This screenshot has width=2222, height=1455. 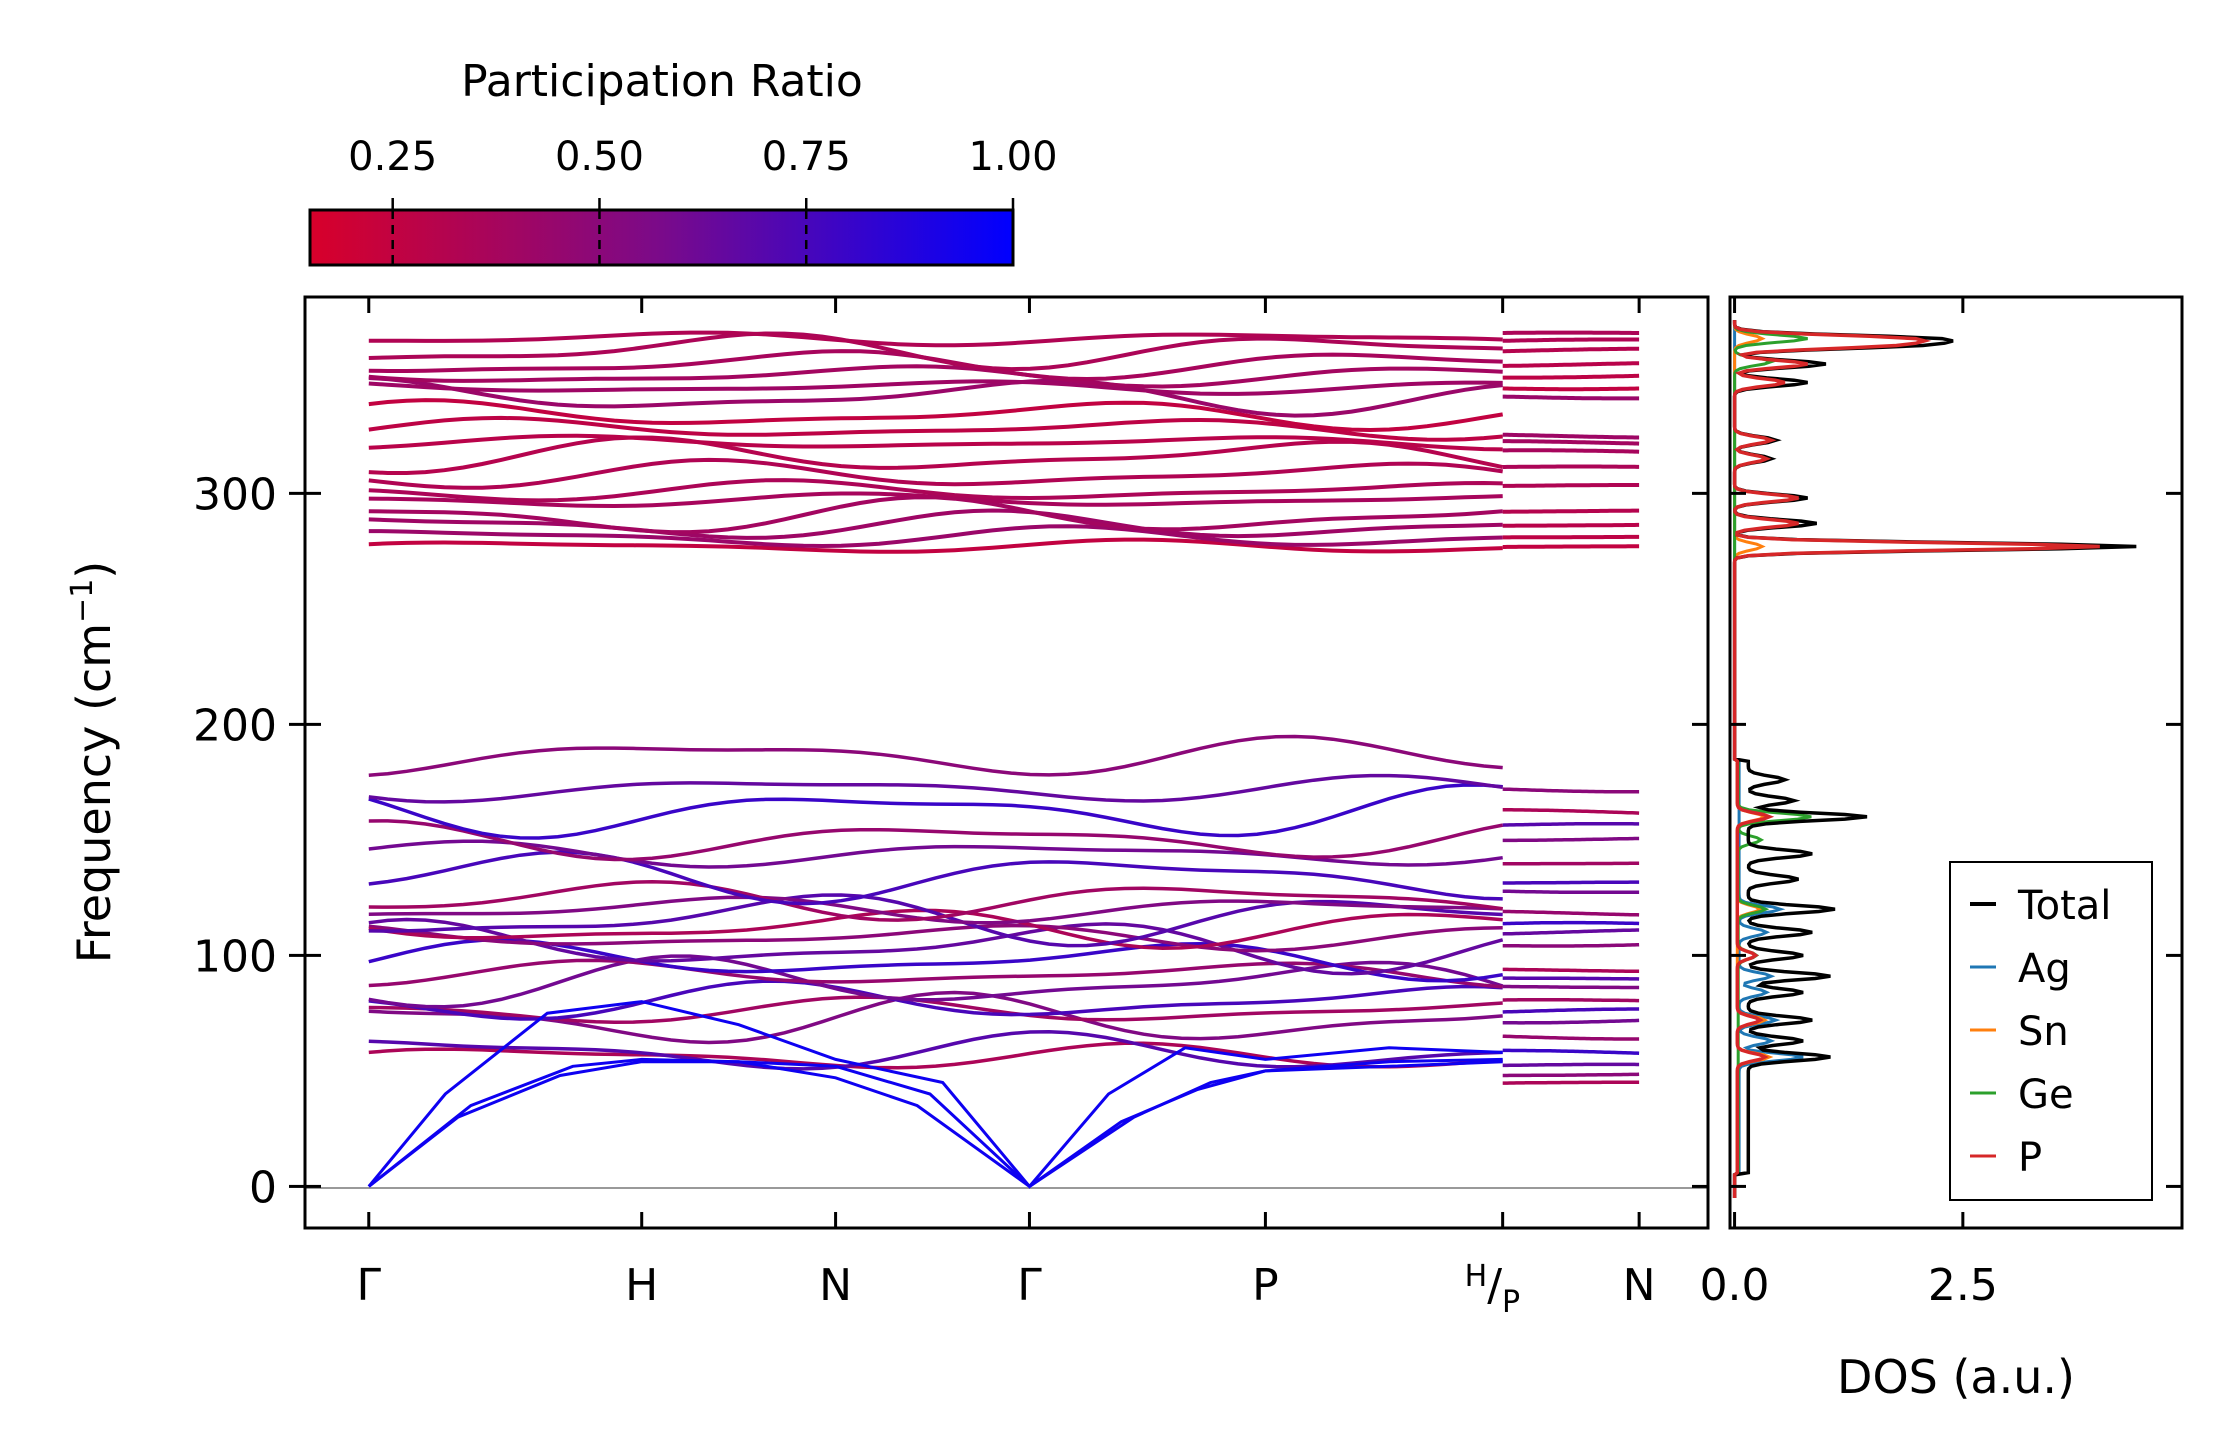 I want to click on colorbar-tick-label: 0.75, so click(x=806, y=157).